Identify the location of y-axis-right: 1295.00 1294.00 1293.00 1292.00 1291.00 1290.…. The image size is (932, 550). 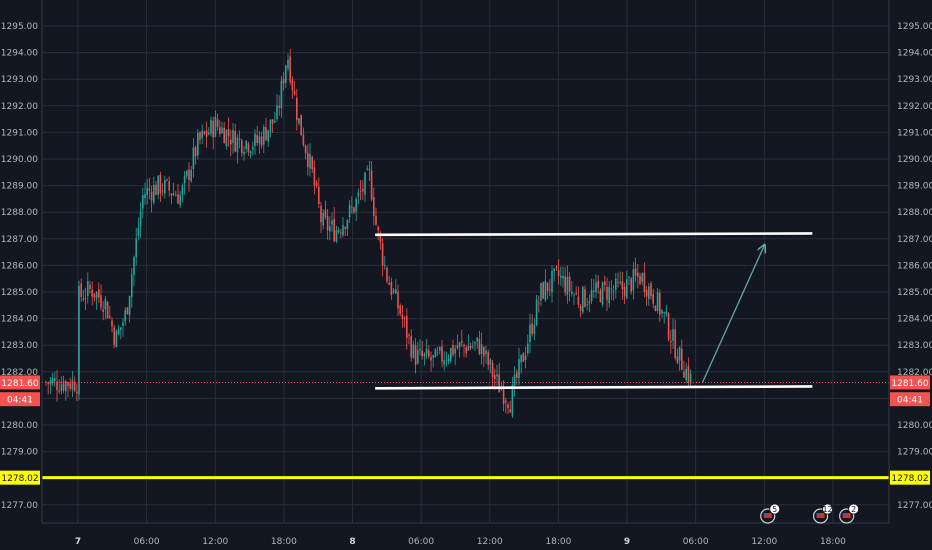
(914, 266).